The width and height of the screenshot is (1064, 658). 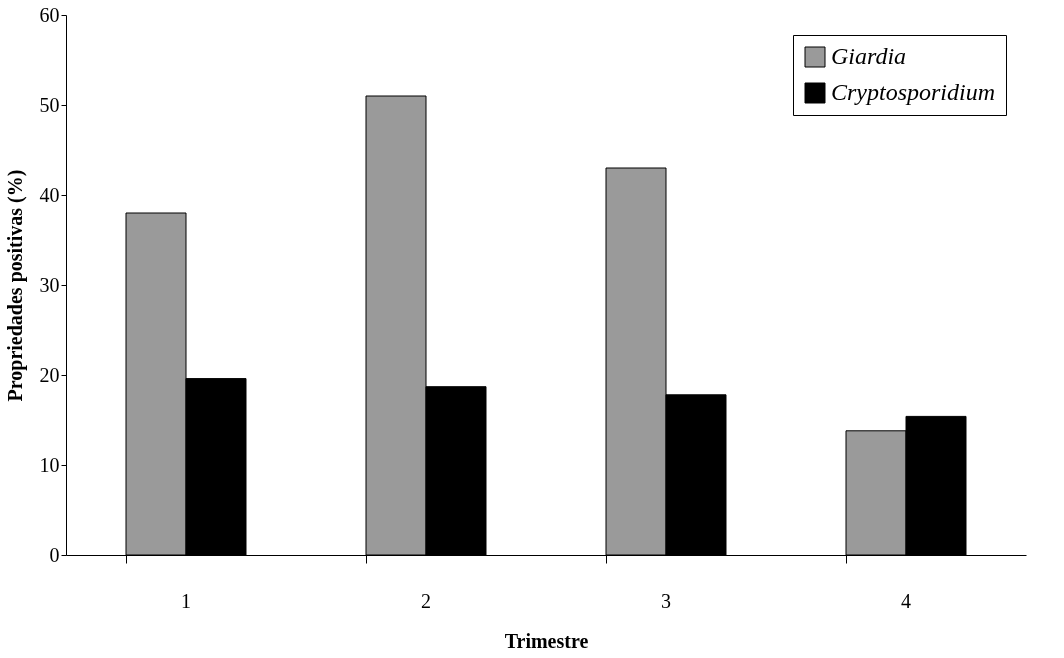 What do you see at coordinates (49, 194) in the screenshot?
I see `y-tick-label: 40` at bounding box center [49, 194].